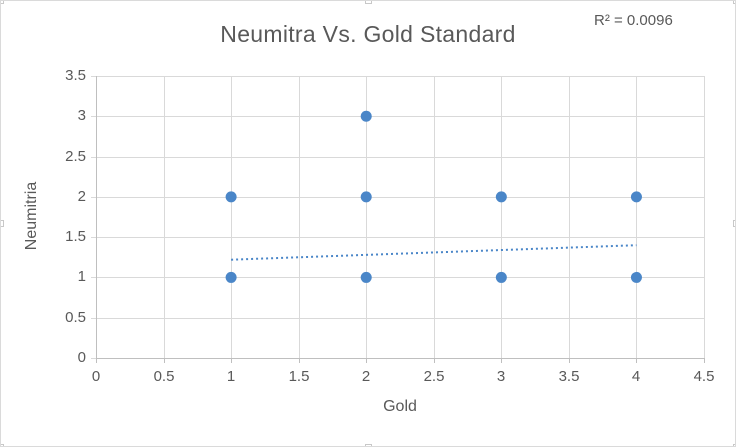  I want to click on resize-handle-sw, so click(2, 445).